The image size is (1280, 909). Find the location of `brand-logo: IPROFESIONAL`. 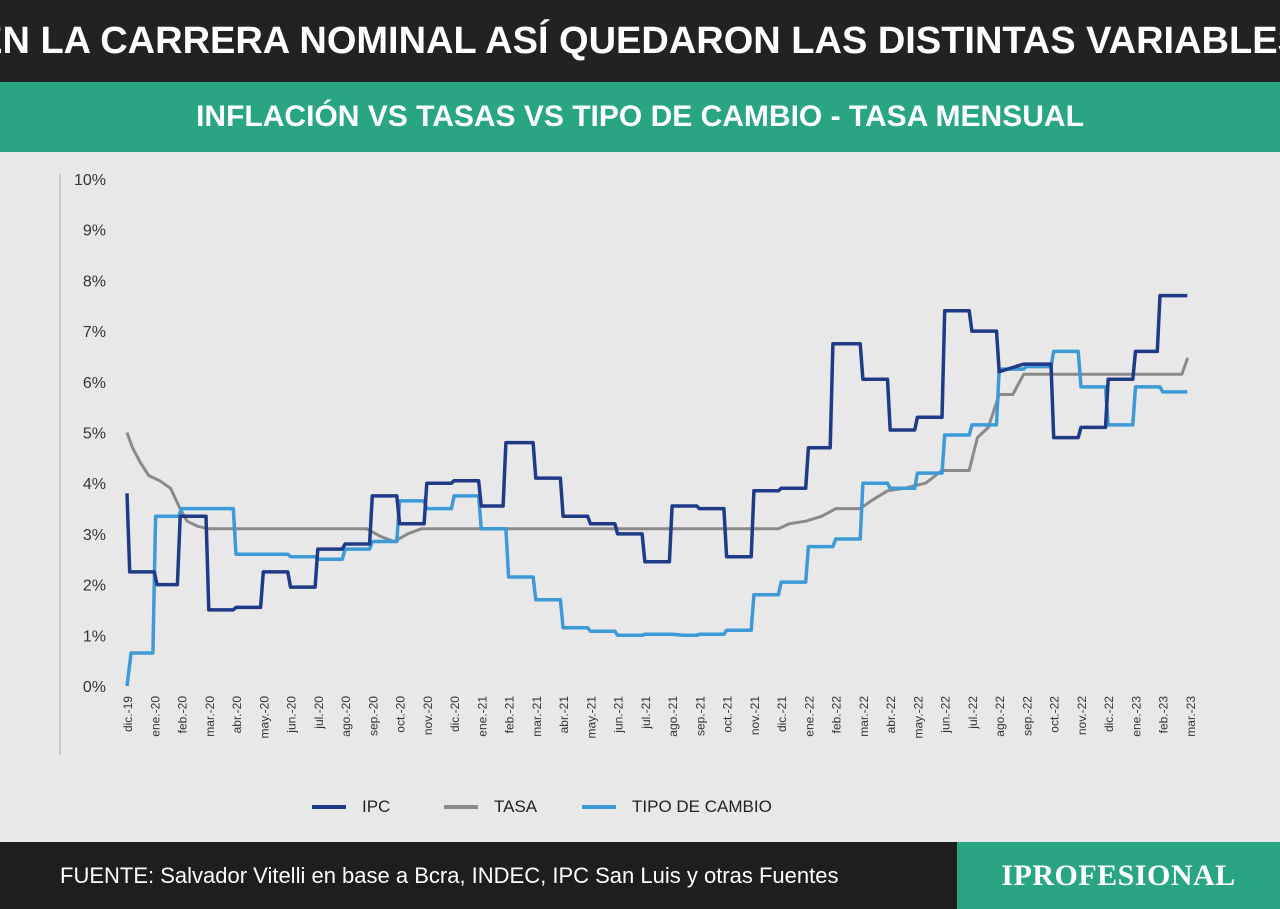

brand-logo: IPROFESIONAL is located at coordinates (1118, 875).